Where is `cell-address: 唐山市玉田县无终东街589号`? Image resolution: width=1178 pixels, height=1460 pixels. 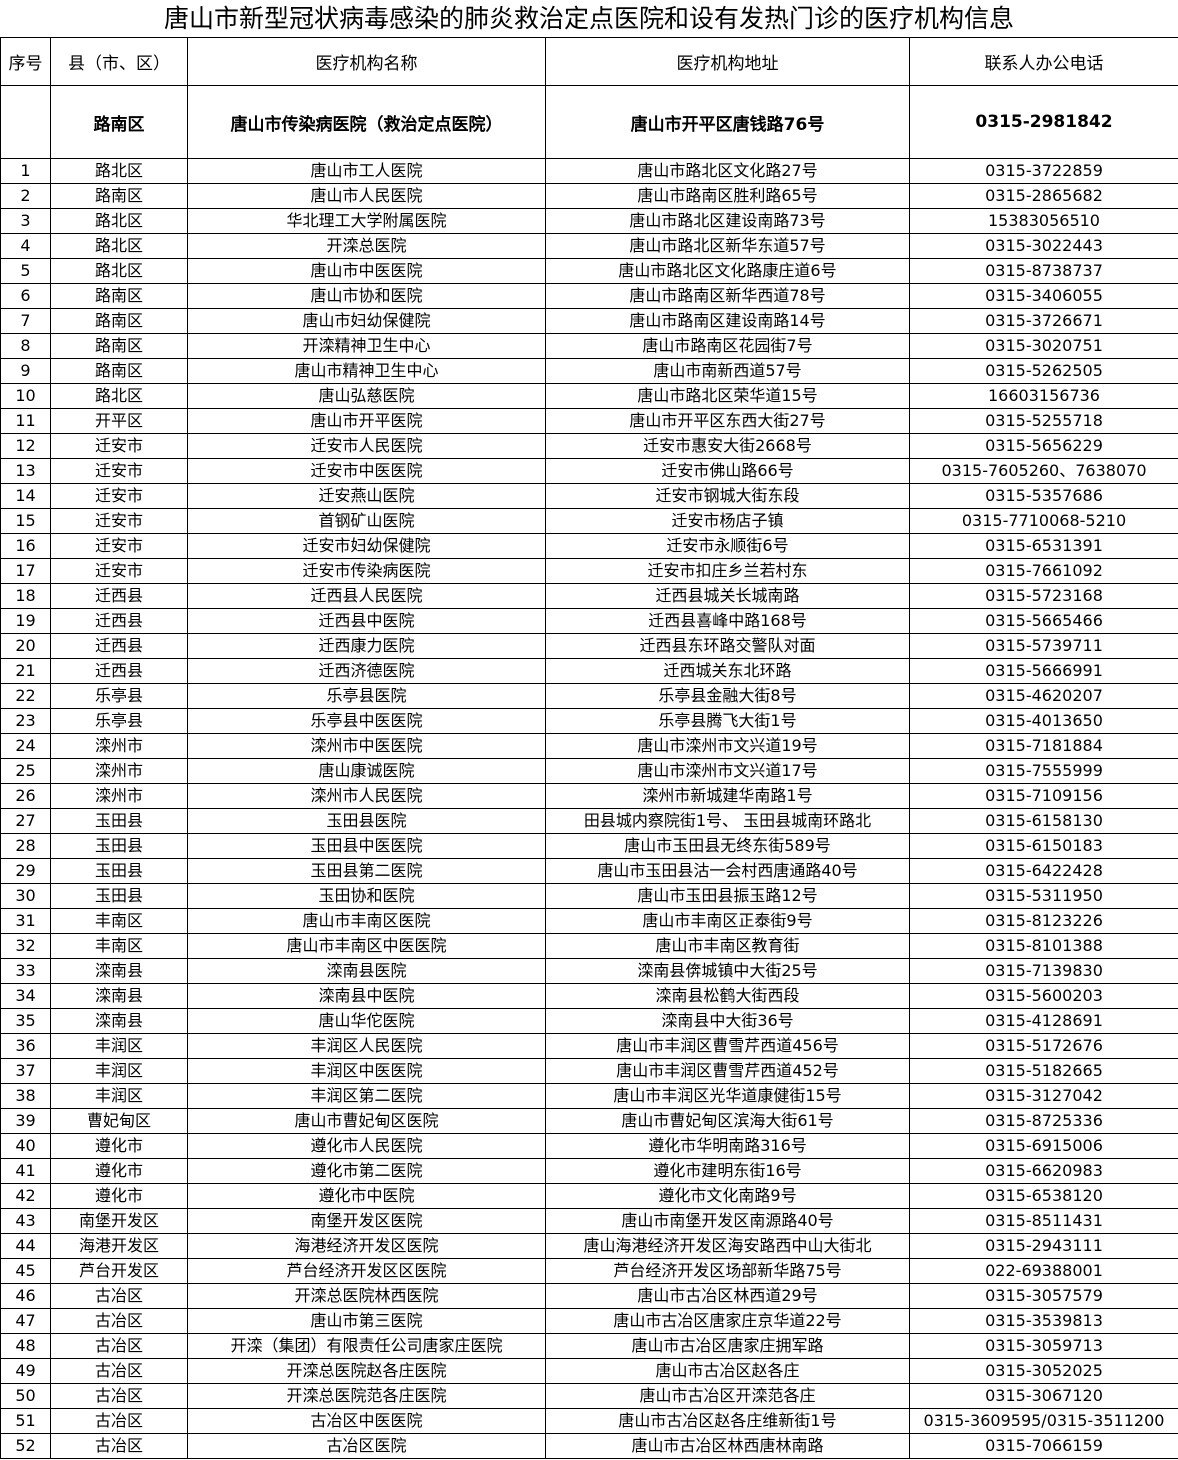 cell-address: 唐山市玉田县无终东街589号 is located at coordinates (727, 846).